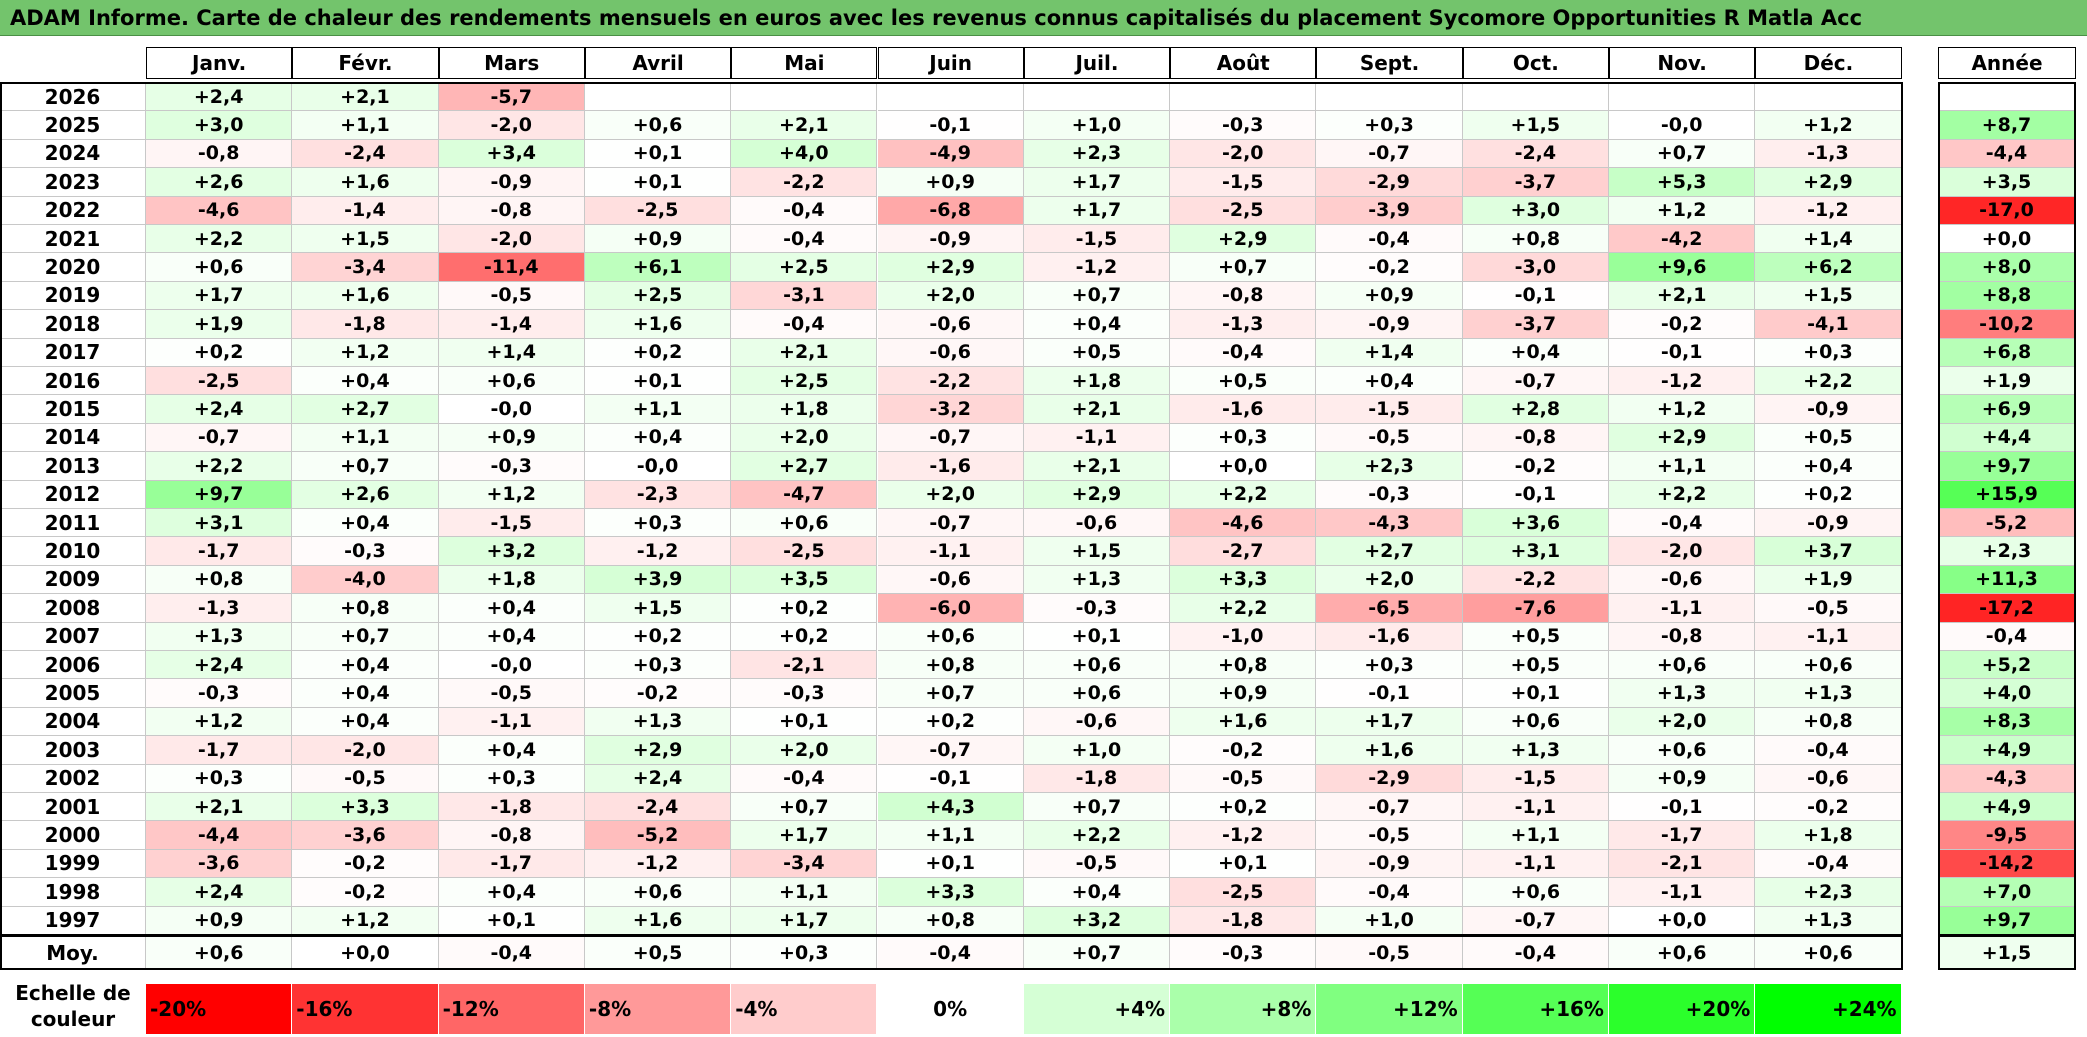 This screenshot has height=1037, width=2087. Describe the element at coordinates (1389, 210) in the screenshot. I see `month-cell: -3,9` at that location.